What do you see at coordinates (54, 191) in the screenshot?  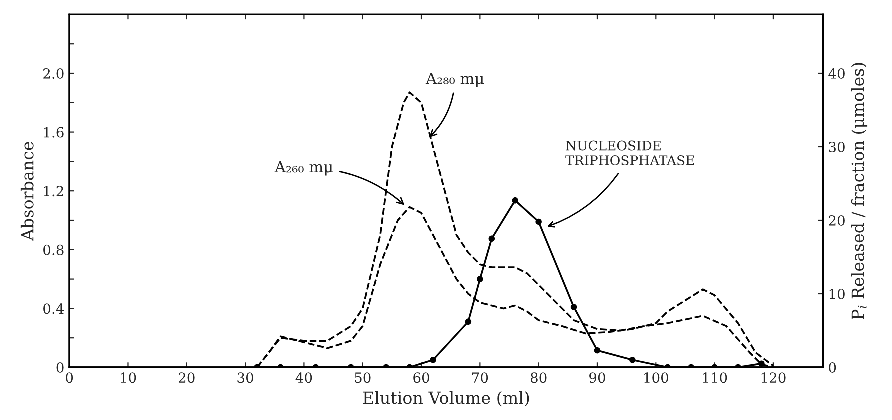 I see `y-tick-label: 1.2` at bounding box center [54, 191].